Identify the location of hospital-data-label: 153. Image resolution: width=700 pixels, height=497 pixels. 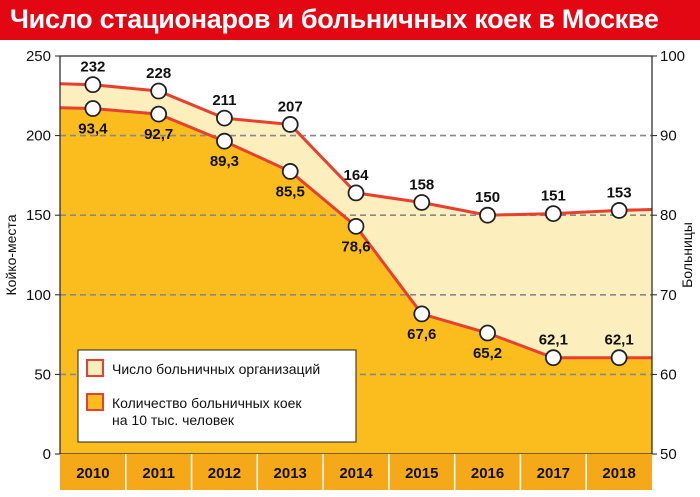
(619, 192).